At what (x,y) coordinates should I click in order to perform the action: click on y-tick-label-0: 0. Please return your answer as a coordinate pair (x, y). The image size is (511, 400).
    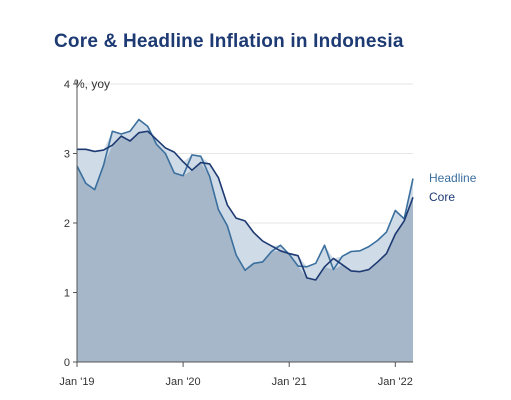
    Looking at the image, I should click on (67, 363).